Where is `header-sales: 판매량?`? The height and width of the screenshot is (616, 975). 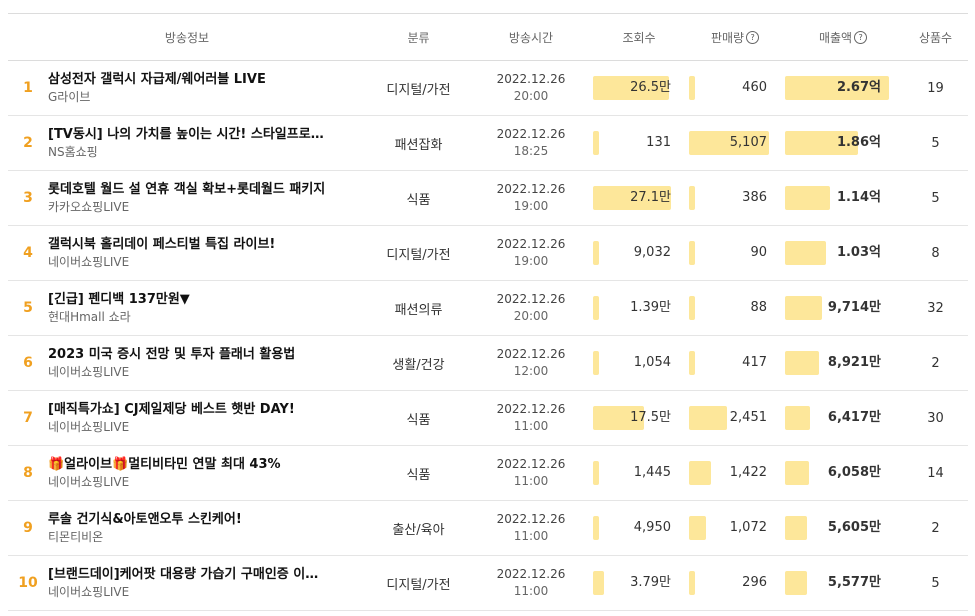 header-sales: 판매량? is located at coordinates (735, 37).